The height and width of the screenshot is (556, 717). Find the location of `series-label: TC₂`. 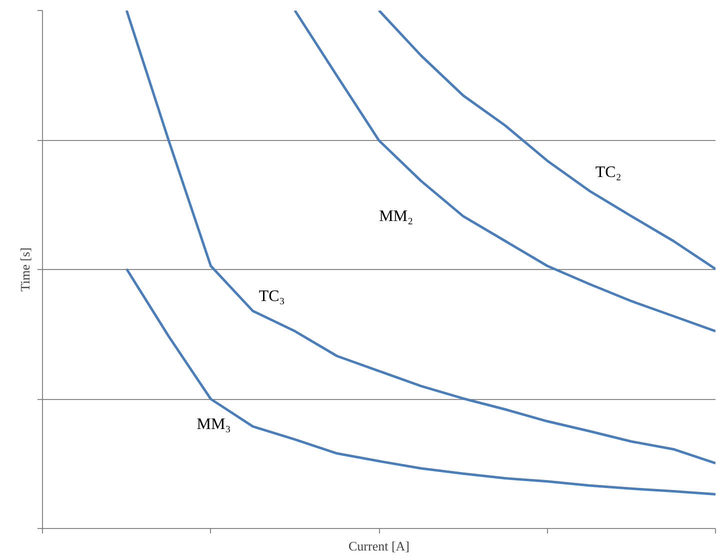

series-label: TC₂ is located at coordinates (608, 172).